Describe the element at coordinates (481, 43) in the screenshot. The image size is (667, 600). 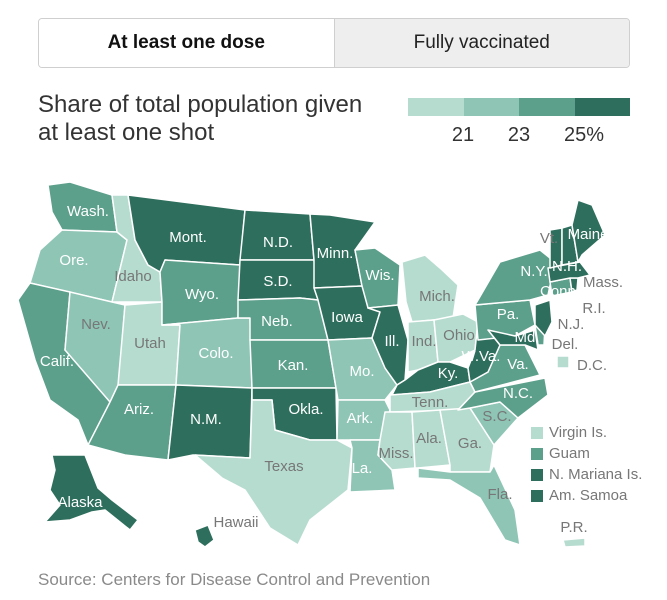
I see `tab-fully-vaccinated: Fully vaccinated` at that location.